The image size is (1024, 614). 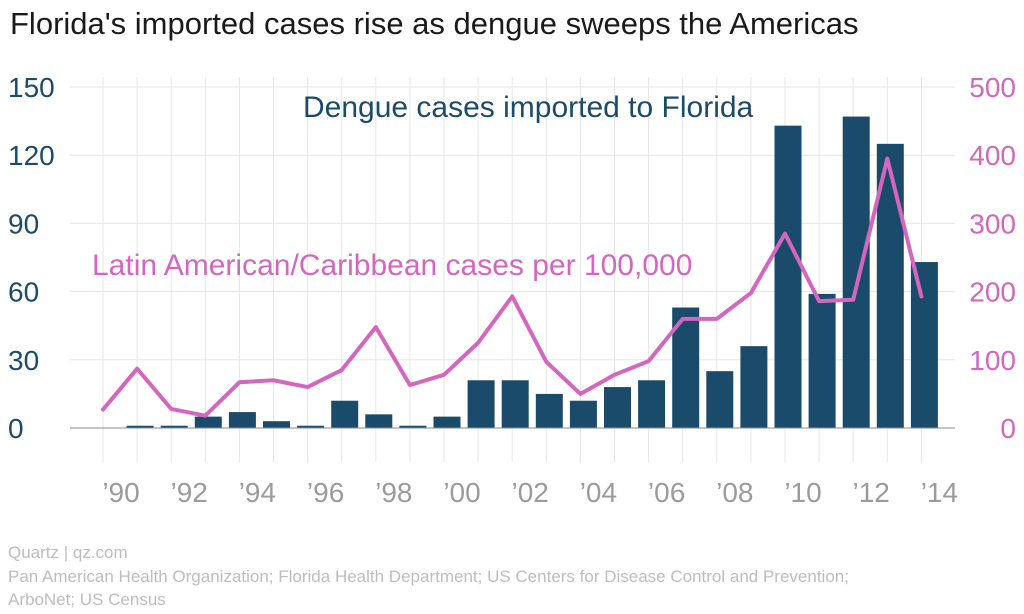 What do you see at coordinates (31, 155) in the screenshot?
I see `y-left-tick-label: 120` at bounding box center [31, 155].